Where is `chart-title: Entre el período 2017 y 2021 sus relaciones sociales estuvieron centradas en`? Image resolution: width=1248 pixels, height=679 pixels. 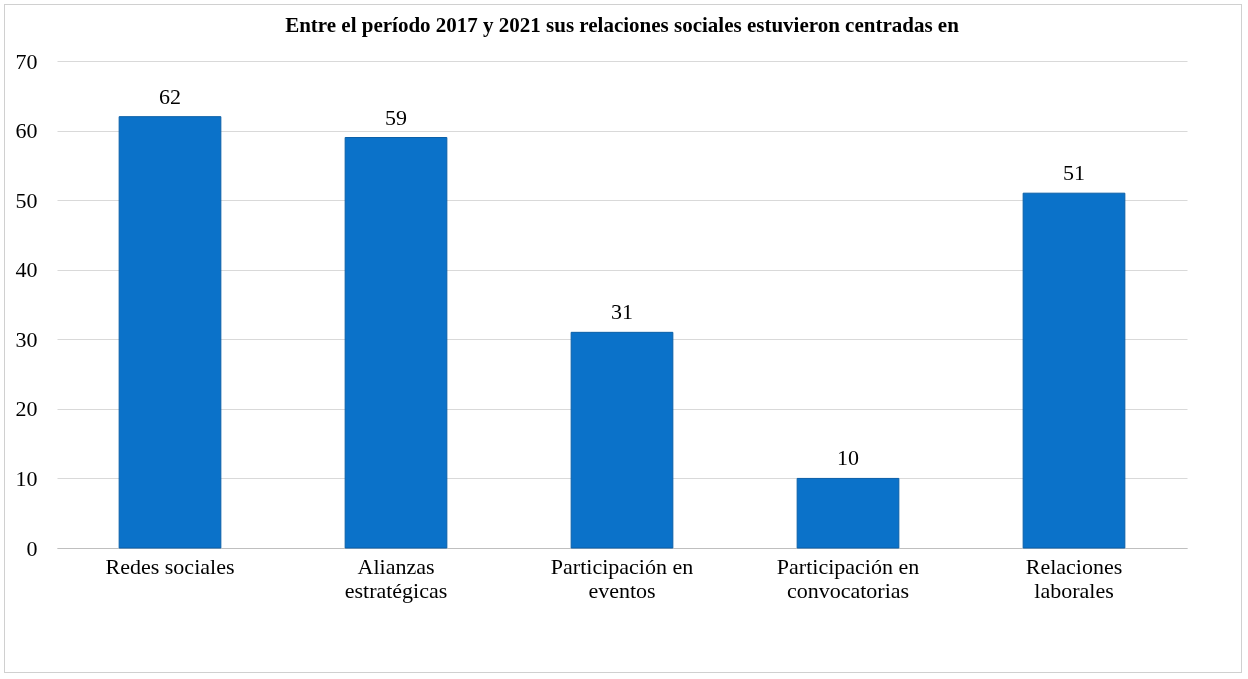 chart-title: Entre el período 2017 y 2021 sus relaciones sociales estuvieron centradas en is located at coordinates (622, 25).